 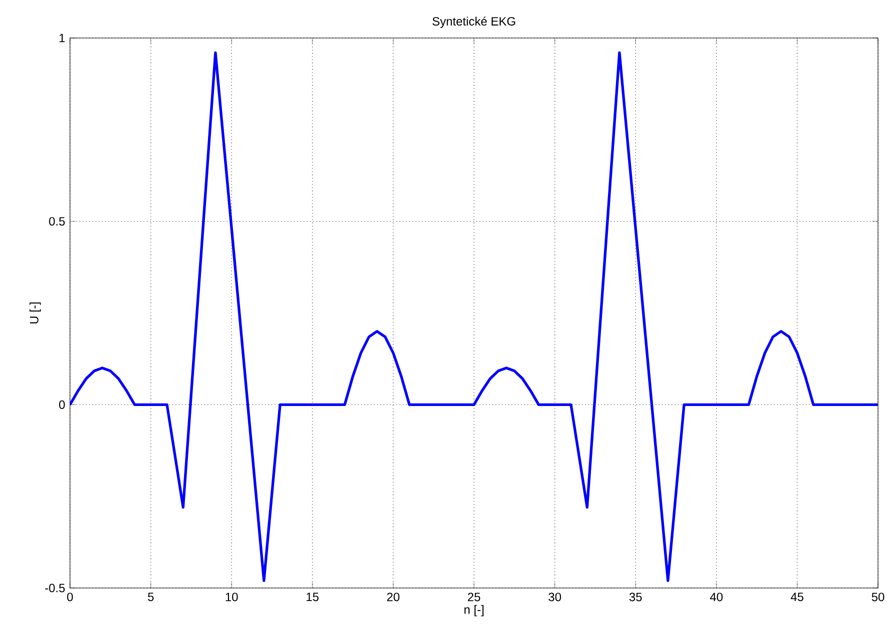 I want to click on x-tick-label: 45, so click(x=797, y=597).